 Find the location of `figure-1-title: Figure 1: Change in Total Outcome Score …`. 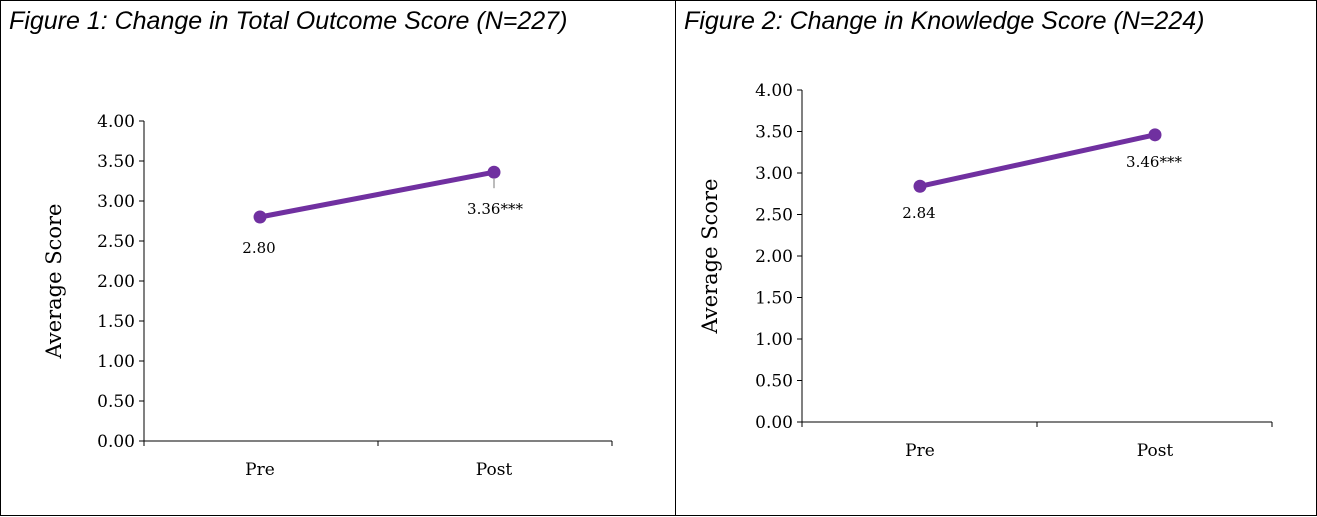

figure-1-title: Figure 1: Change in Total Outcome Score … is located at coordinates (288, 21).